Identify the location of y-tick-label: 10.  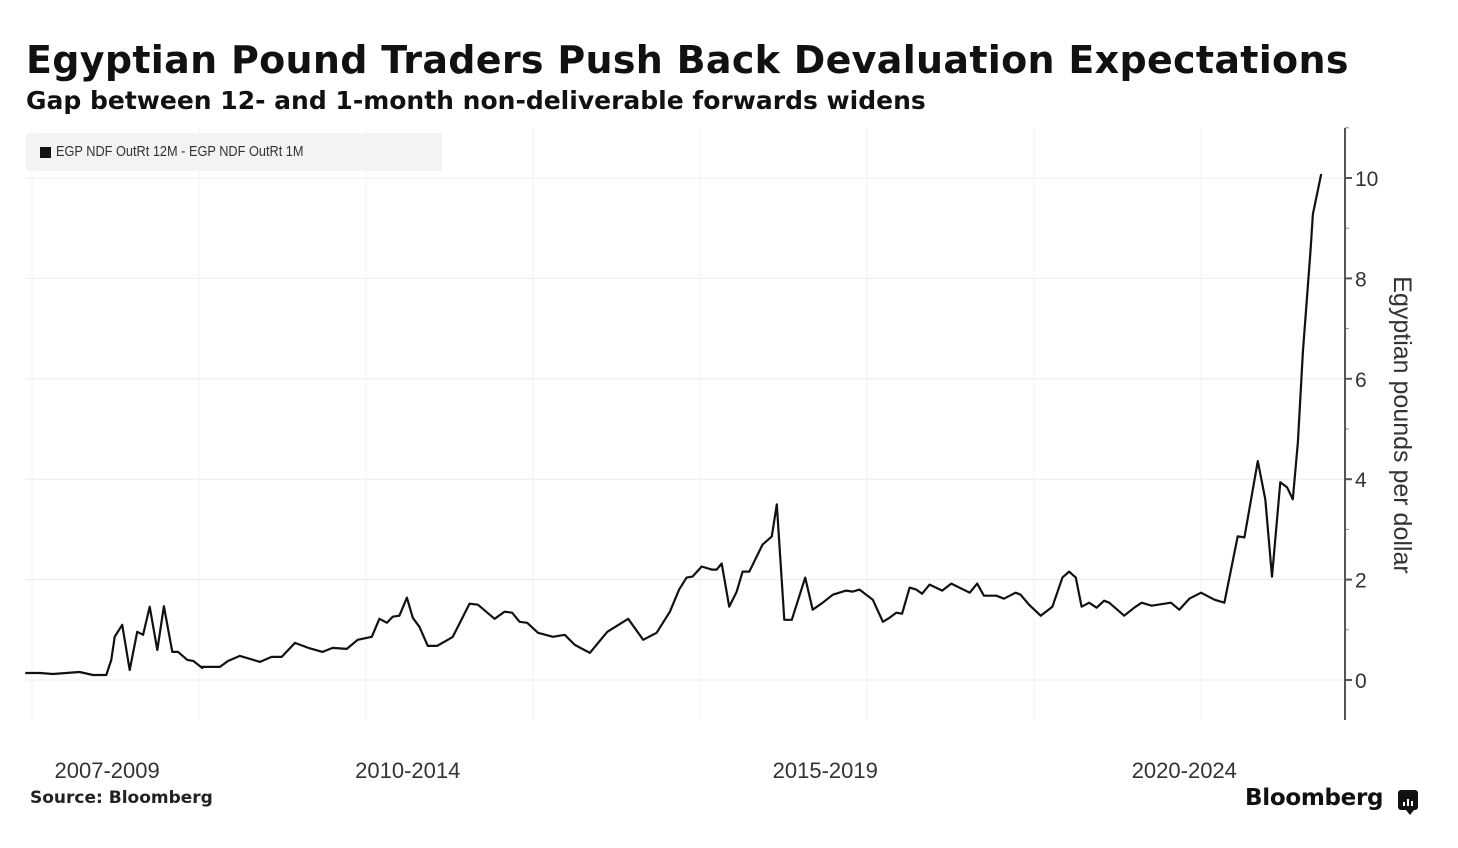
(1366, 179).